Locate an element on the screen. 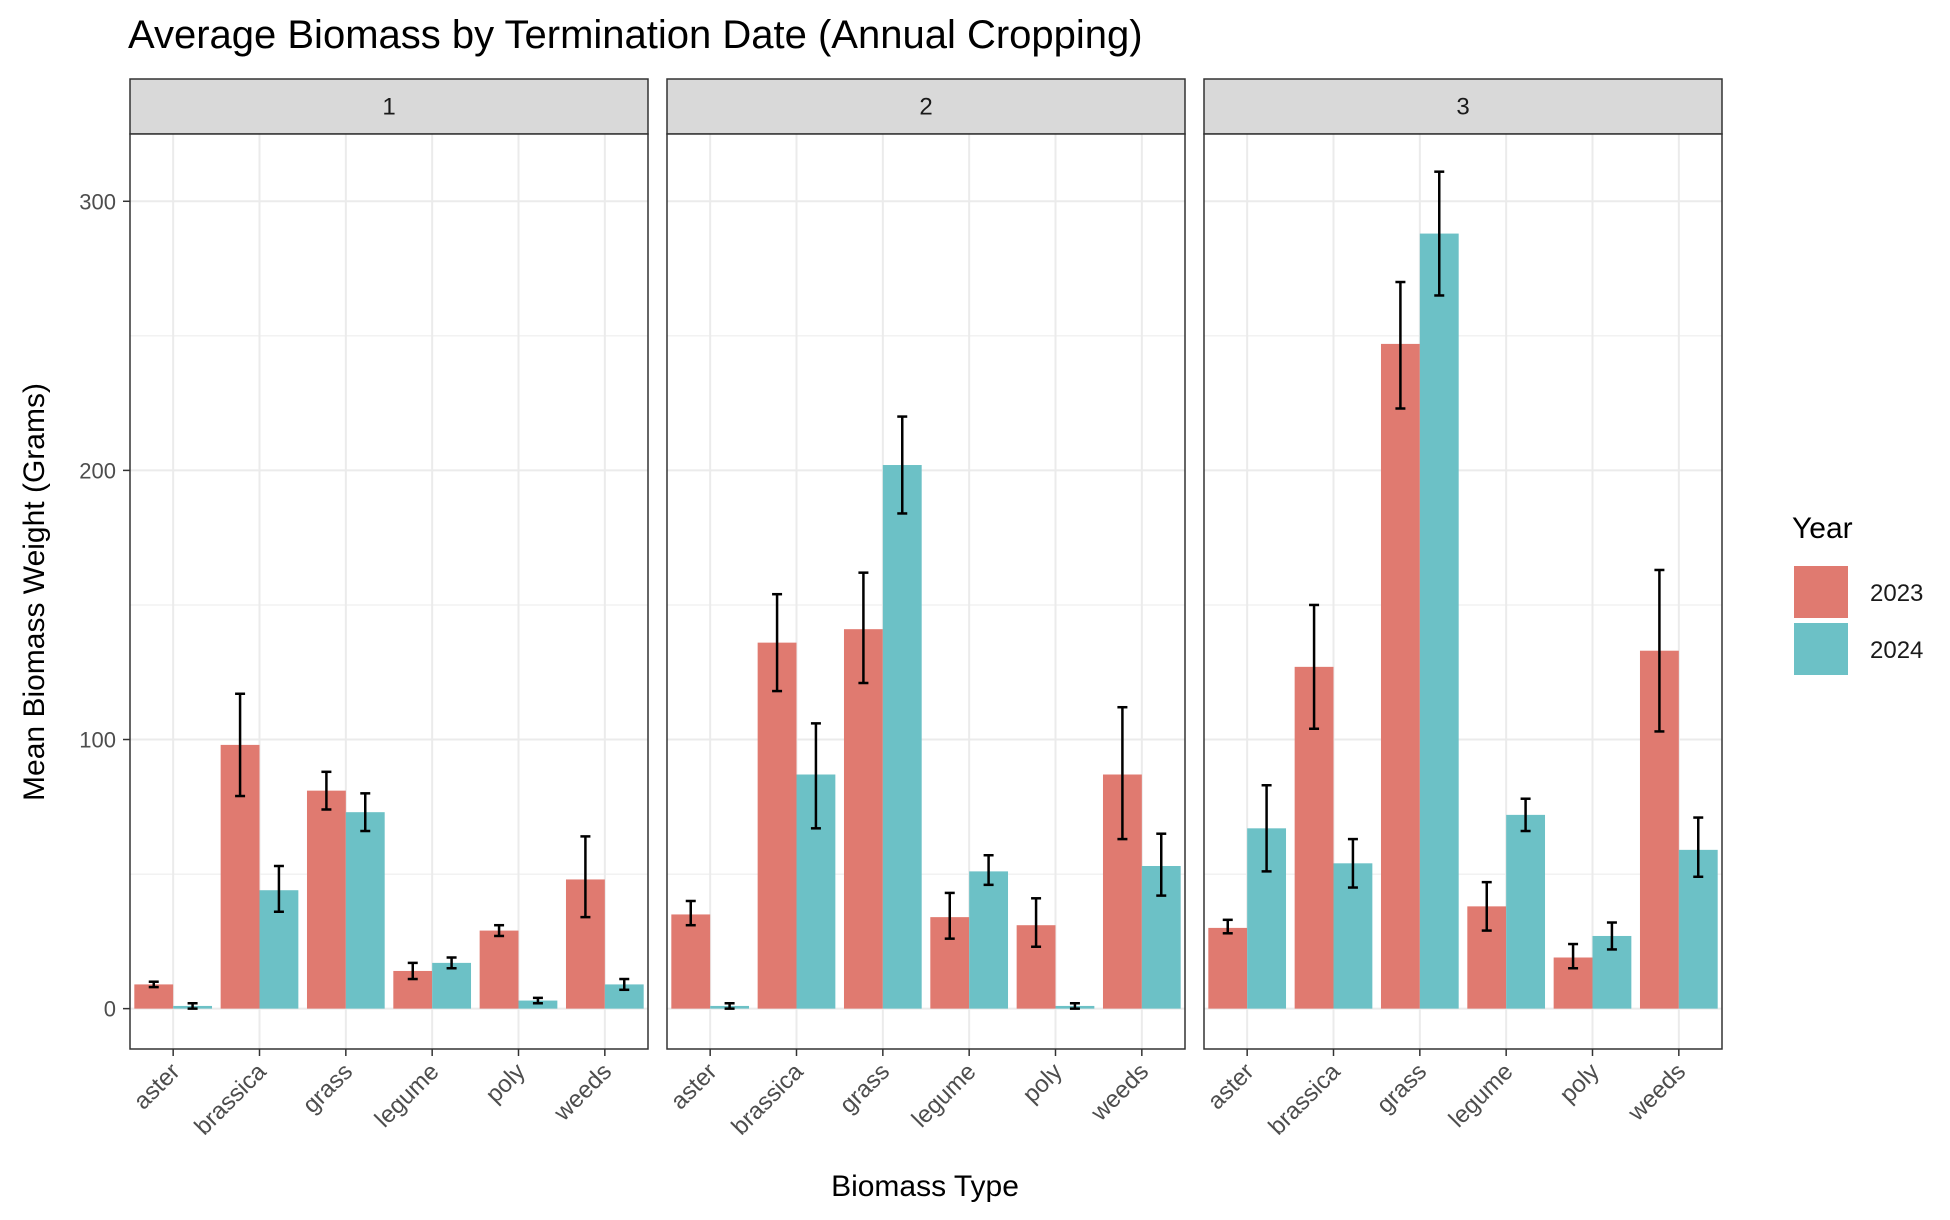  y-tick-label: 200 is located at coordinates (97, 470).